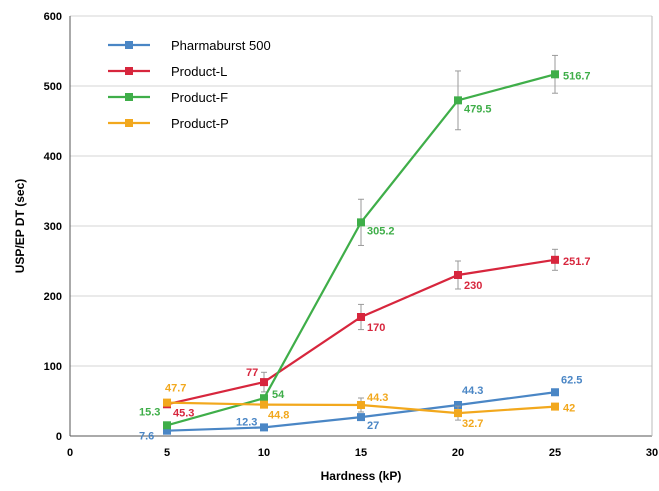 The image size is (659, 491). I want to click on data-label: 12.3, so click(246, 422).